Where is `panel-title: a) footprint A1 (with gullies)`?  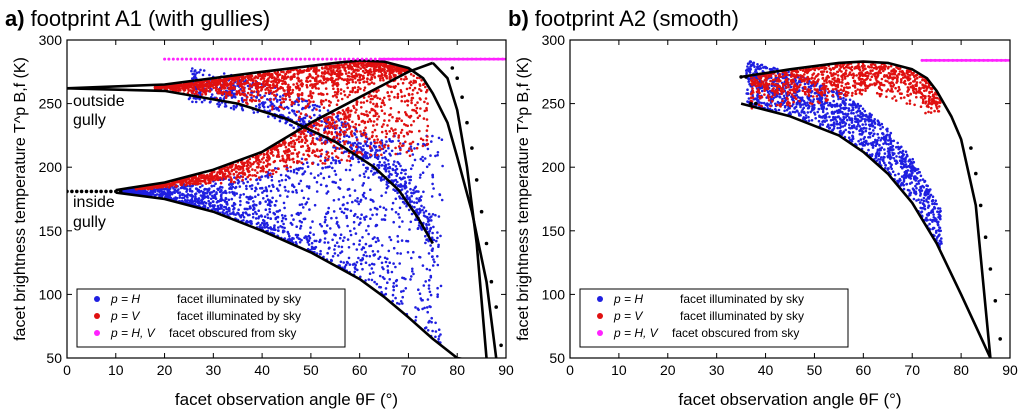 panel-title: a) footprint A1 (with gullies) is located at coordinates (137, 18).